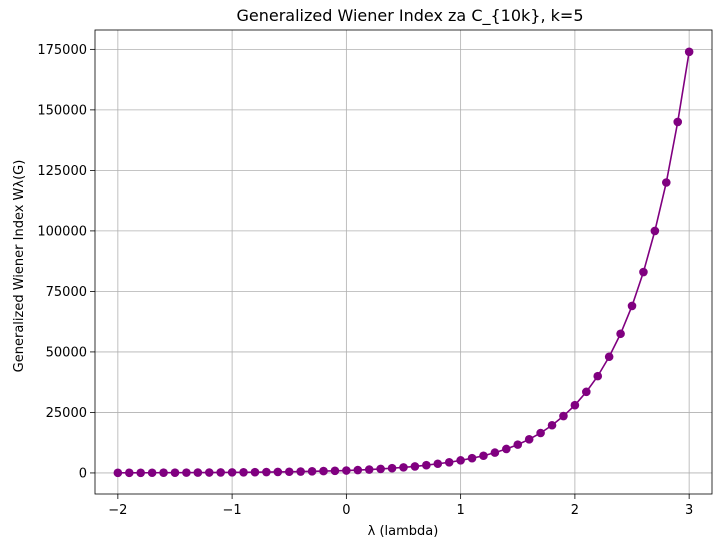  I want to click on y-tick-label: 175000, so click(62, 50).